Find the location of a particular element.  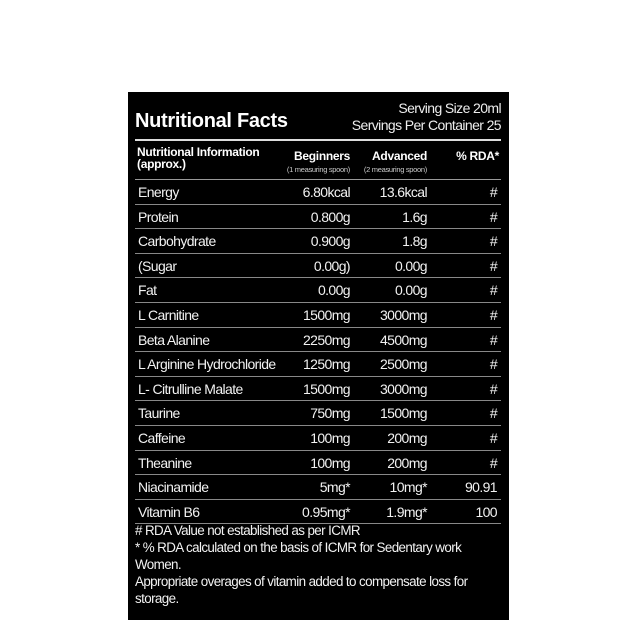

cell-beginners: 1250mg is located at coordinates (327, 364).